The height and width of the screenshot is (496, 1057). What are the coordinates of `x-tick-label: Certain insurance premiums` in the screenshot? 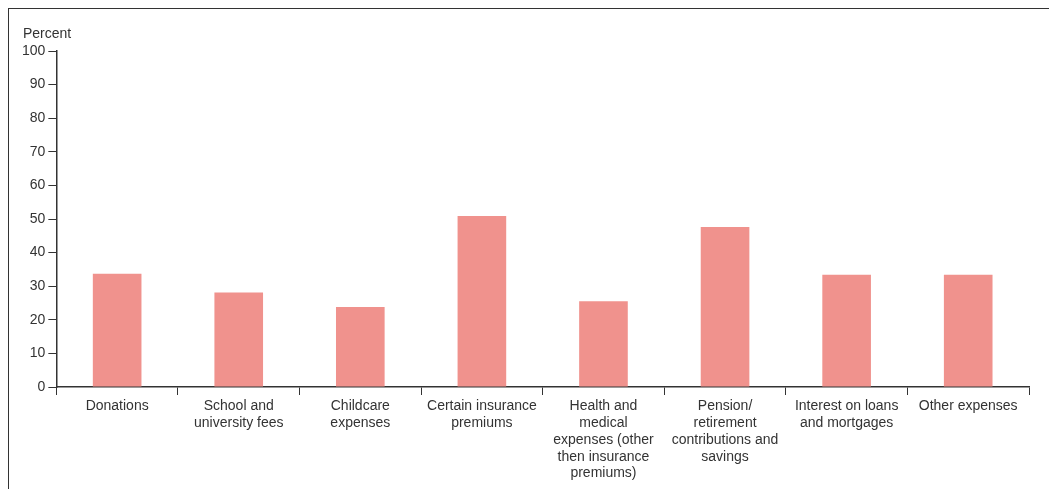 It's located at (482, 414).